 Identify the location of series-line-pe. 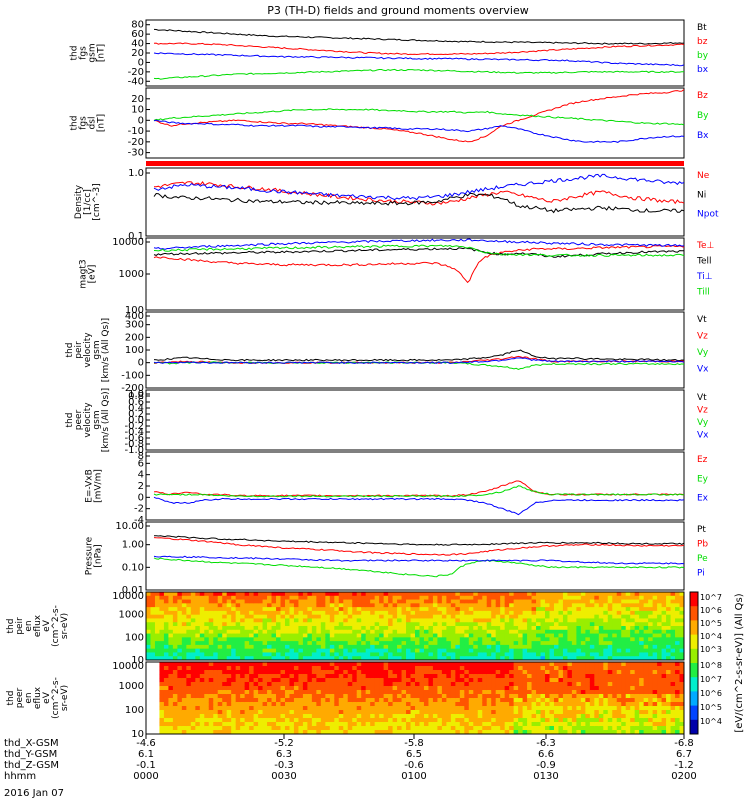
(419, 567).